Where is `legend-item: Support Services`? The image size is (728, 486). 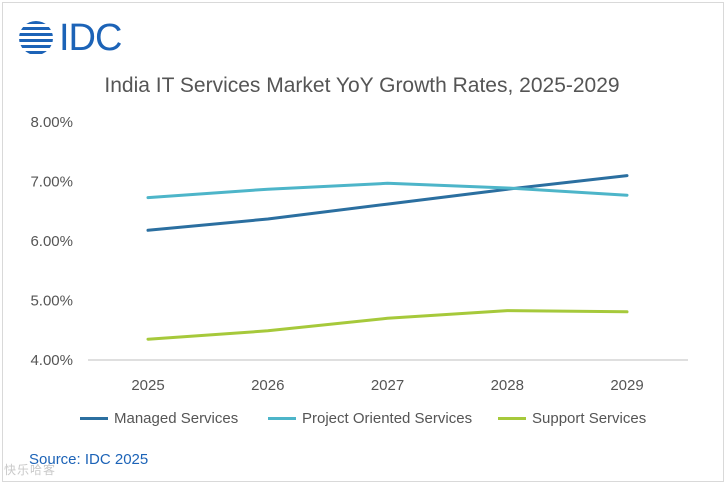 legend-item: Support Services is located at coordinates (572, 418).